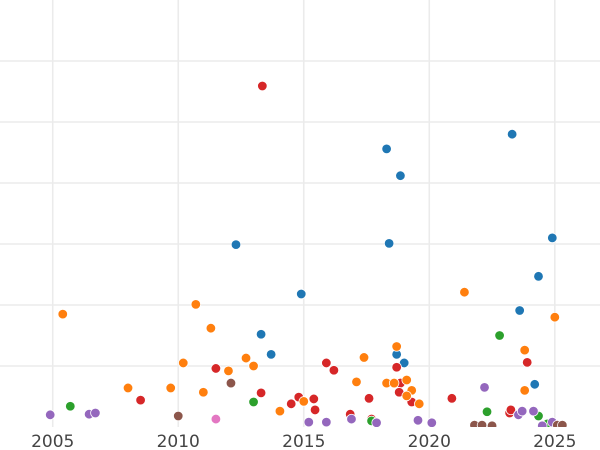 The width and height of the screenshot is (600, 450). I want to click on x-tick-label: 2020, so click(429, 441).